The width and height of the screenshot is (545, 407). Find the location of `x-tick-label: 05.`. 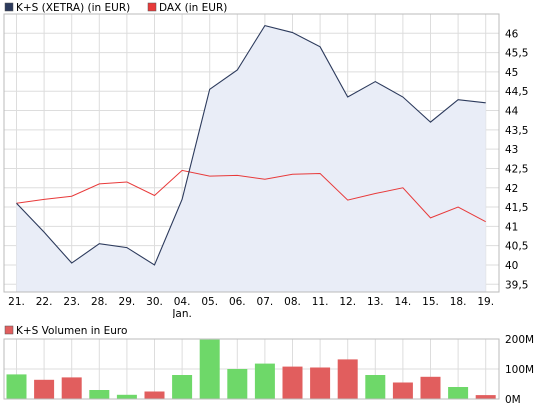

x-tick-label: 05. is located at coordinates (209, 302).